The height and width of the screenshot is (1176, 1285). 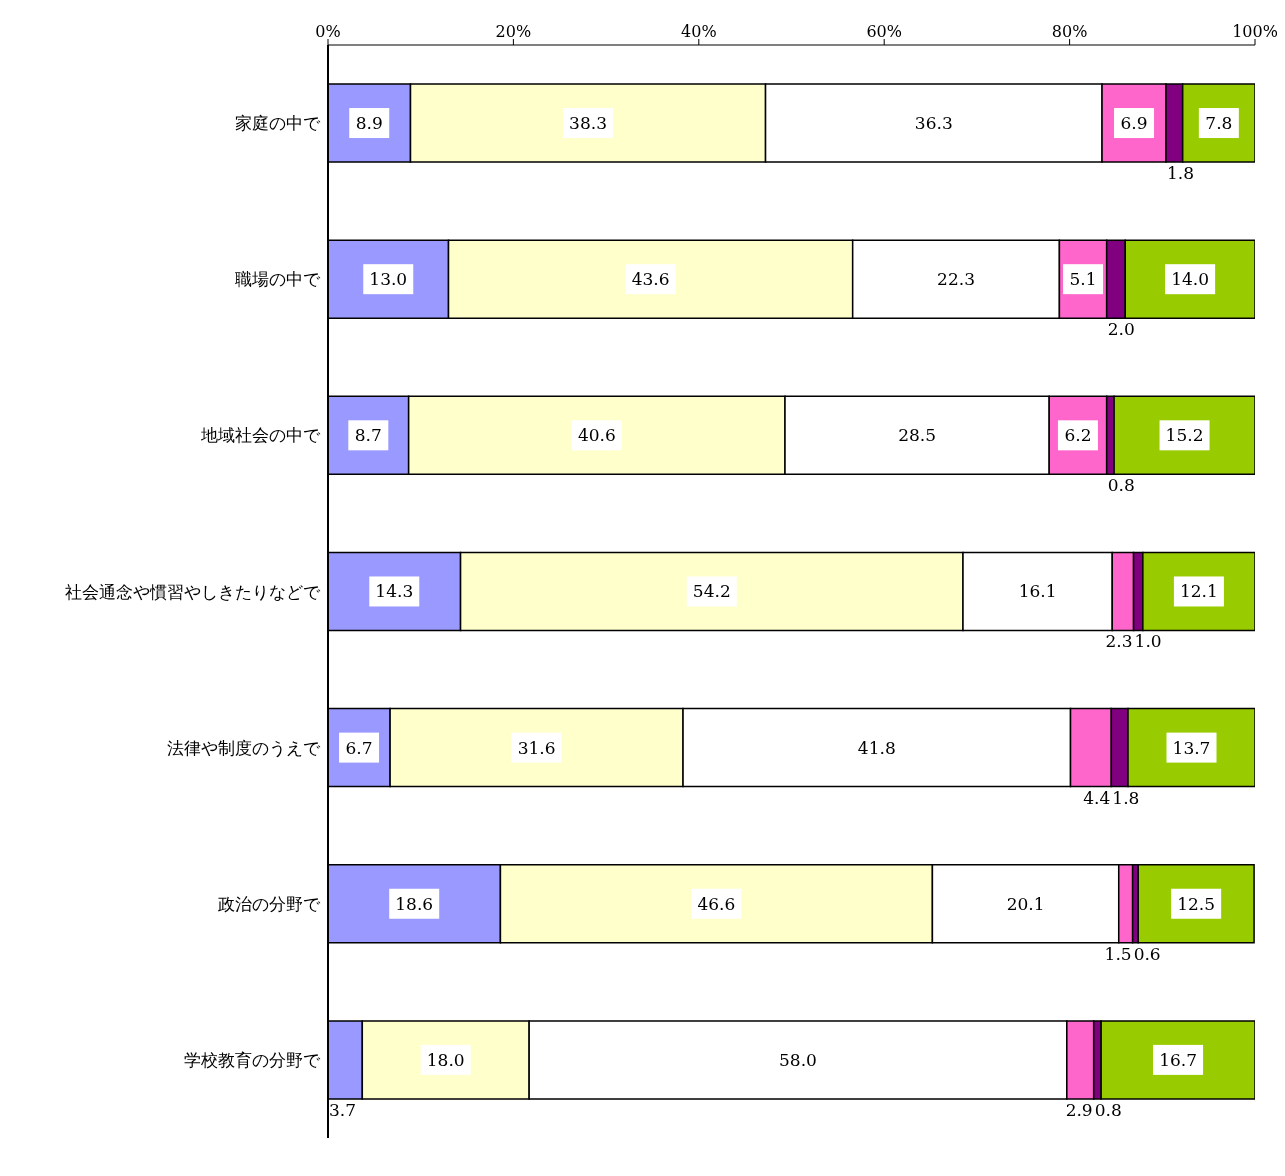 What do you see at coordinates (1069, 31) in the screenshot?
I see `x-tick-label: 80%` at bounding box center [1069, 31].